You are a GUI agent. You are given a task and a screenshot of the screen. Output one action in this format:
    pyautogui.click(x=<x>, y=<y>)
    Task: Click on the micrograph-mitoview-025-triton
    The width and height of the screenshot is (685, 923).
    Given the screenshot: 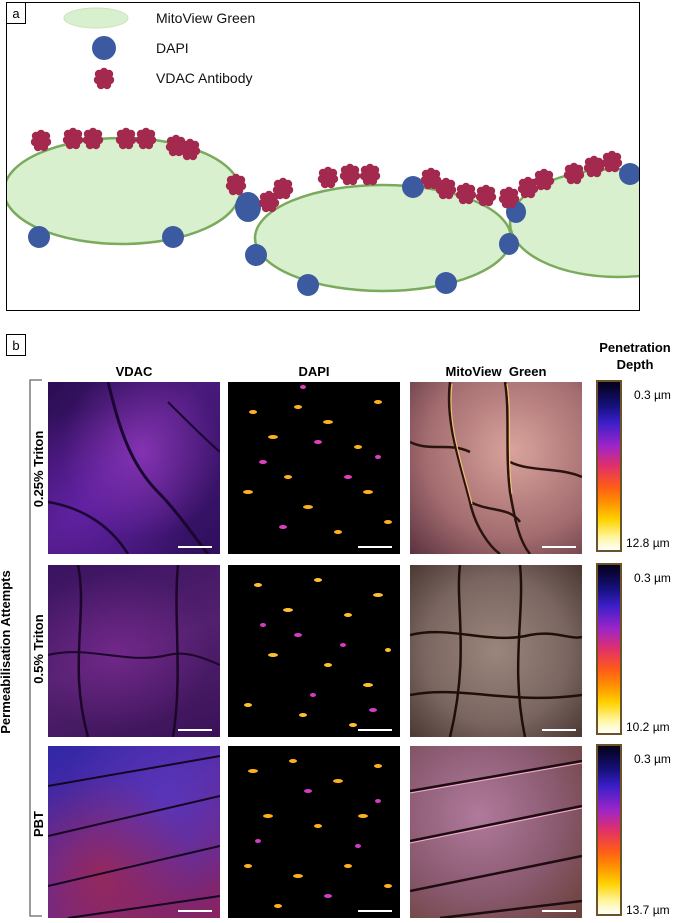 What is the action you would take?
    pyautogui.click(x=496, y=468)
    